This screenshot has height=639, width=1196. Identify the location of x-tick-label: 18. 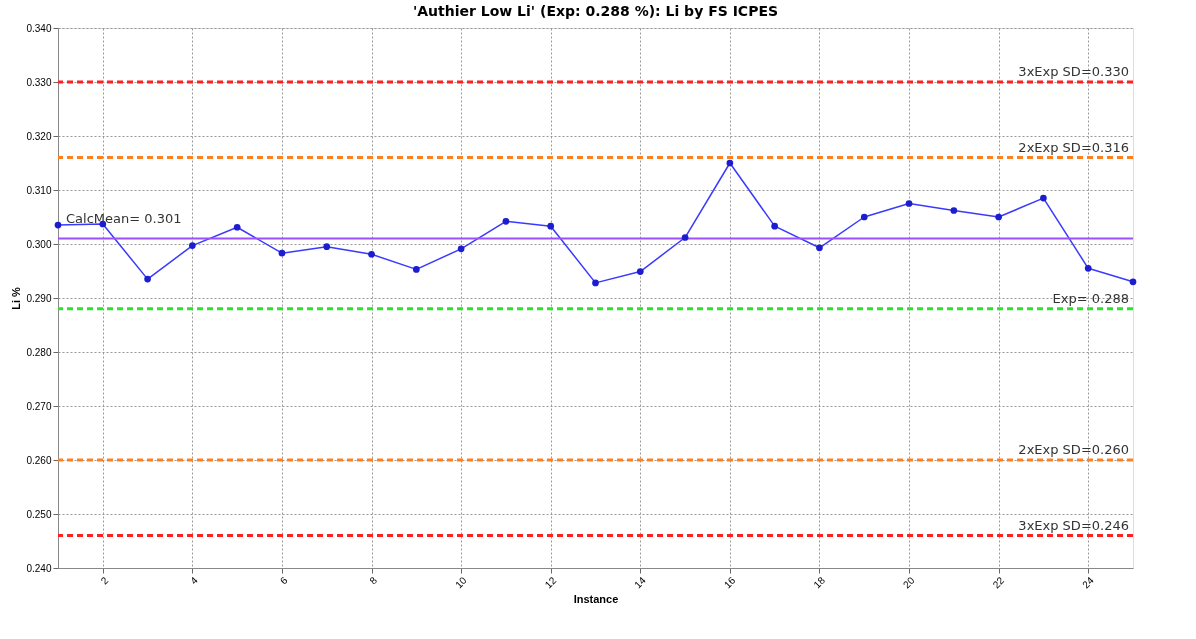
(819, 582).